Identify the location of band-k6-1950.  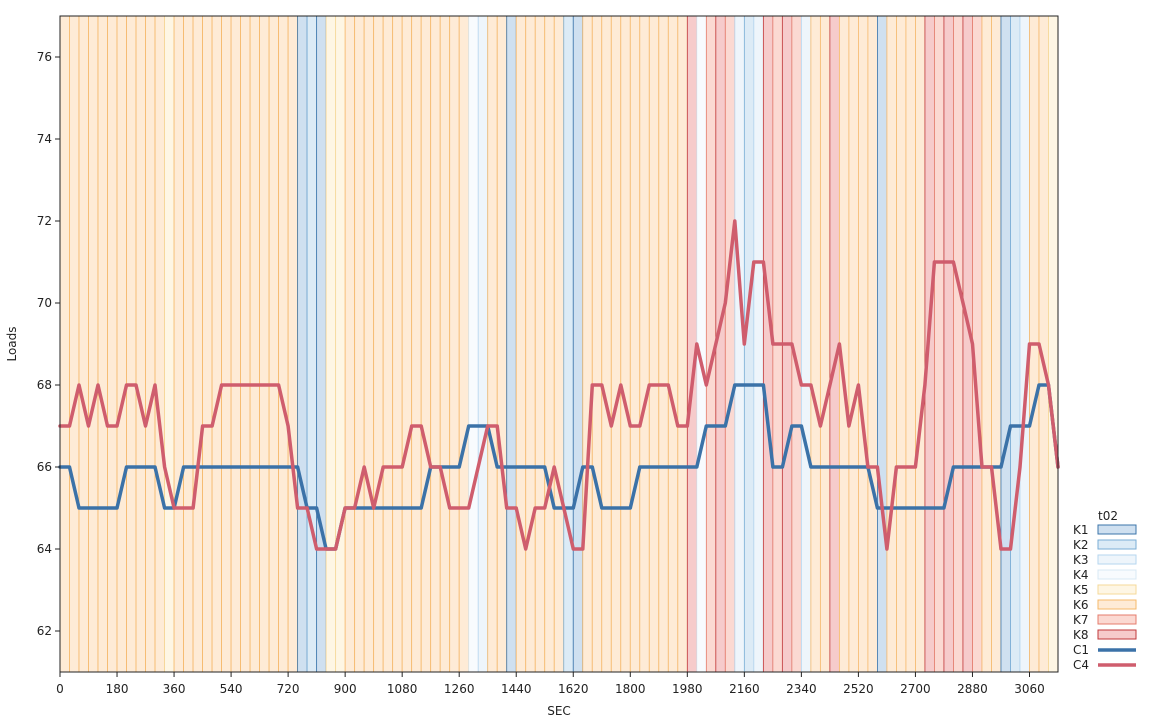
(682, 344).